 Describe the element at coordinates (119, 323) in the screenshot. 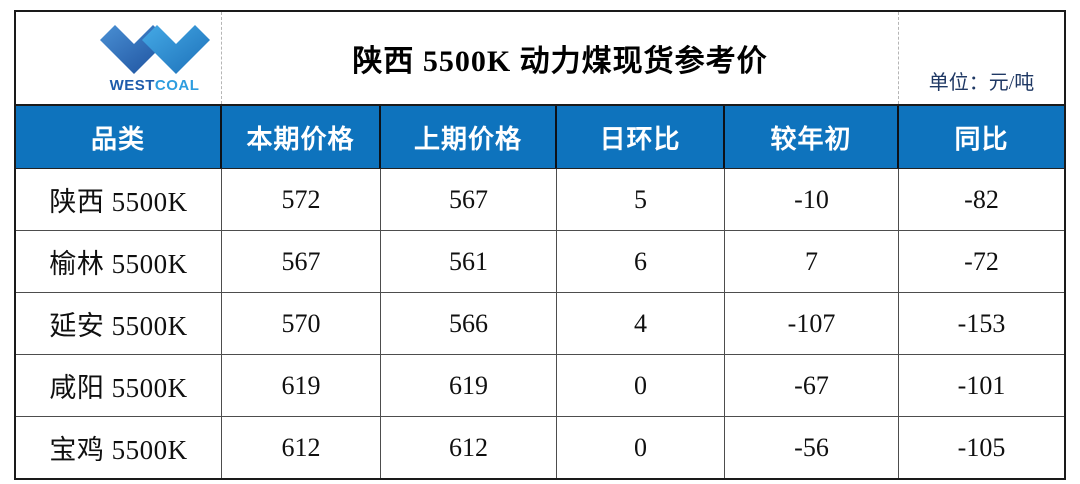

I see `cell-category: 延安 5500K` at that location.